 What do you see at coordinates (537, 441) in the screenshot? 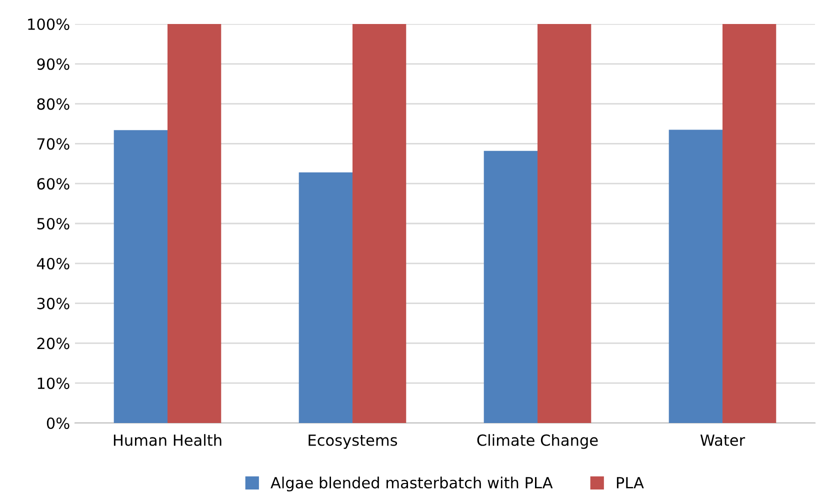
I see `x-tick-label: Climate Change` at bounding box center [537, 441].